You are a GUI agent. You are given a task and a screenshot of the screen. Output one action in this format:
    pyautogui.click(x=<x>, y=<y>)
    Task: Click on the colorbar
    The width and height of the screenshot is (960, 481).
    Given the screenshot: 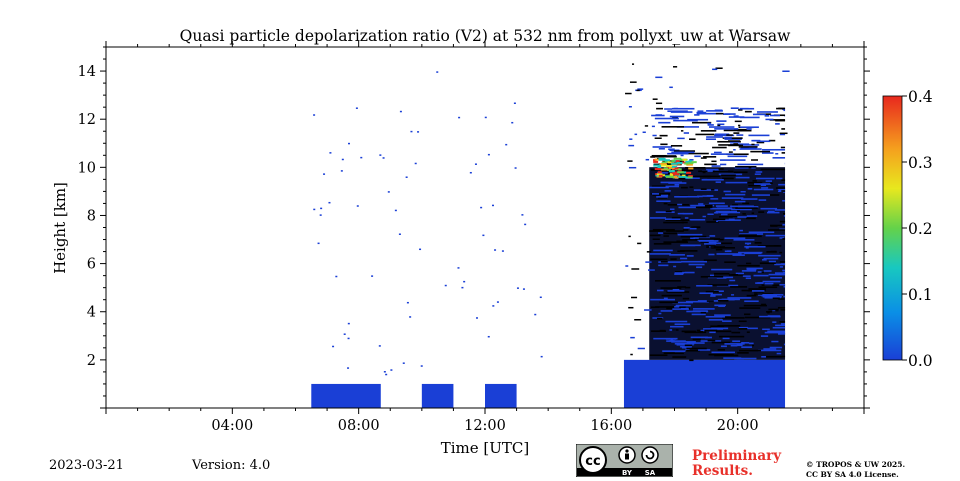 What is the action you would take?
    pyautogui.click(x=892, y=228)
    